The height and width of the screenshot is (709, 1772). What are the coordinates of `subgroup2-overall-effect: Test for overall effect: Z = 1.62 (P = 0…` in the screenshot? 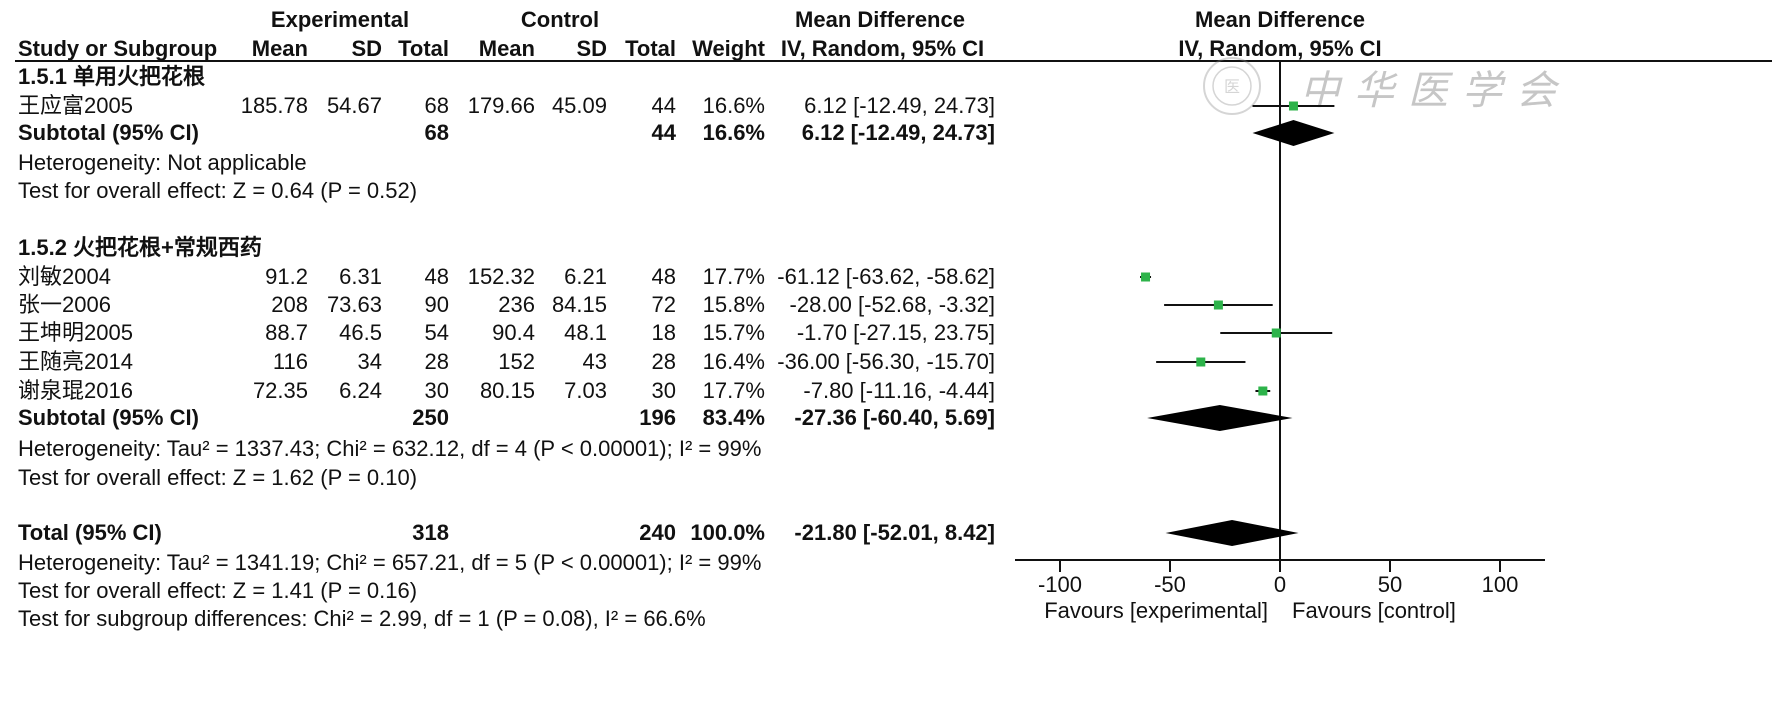 It's located at (218, 477).